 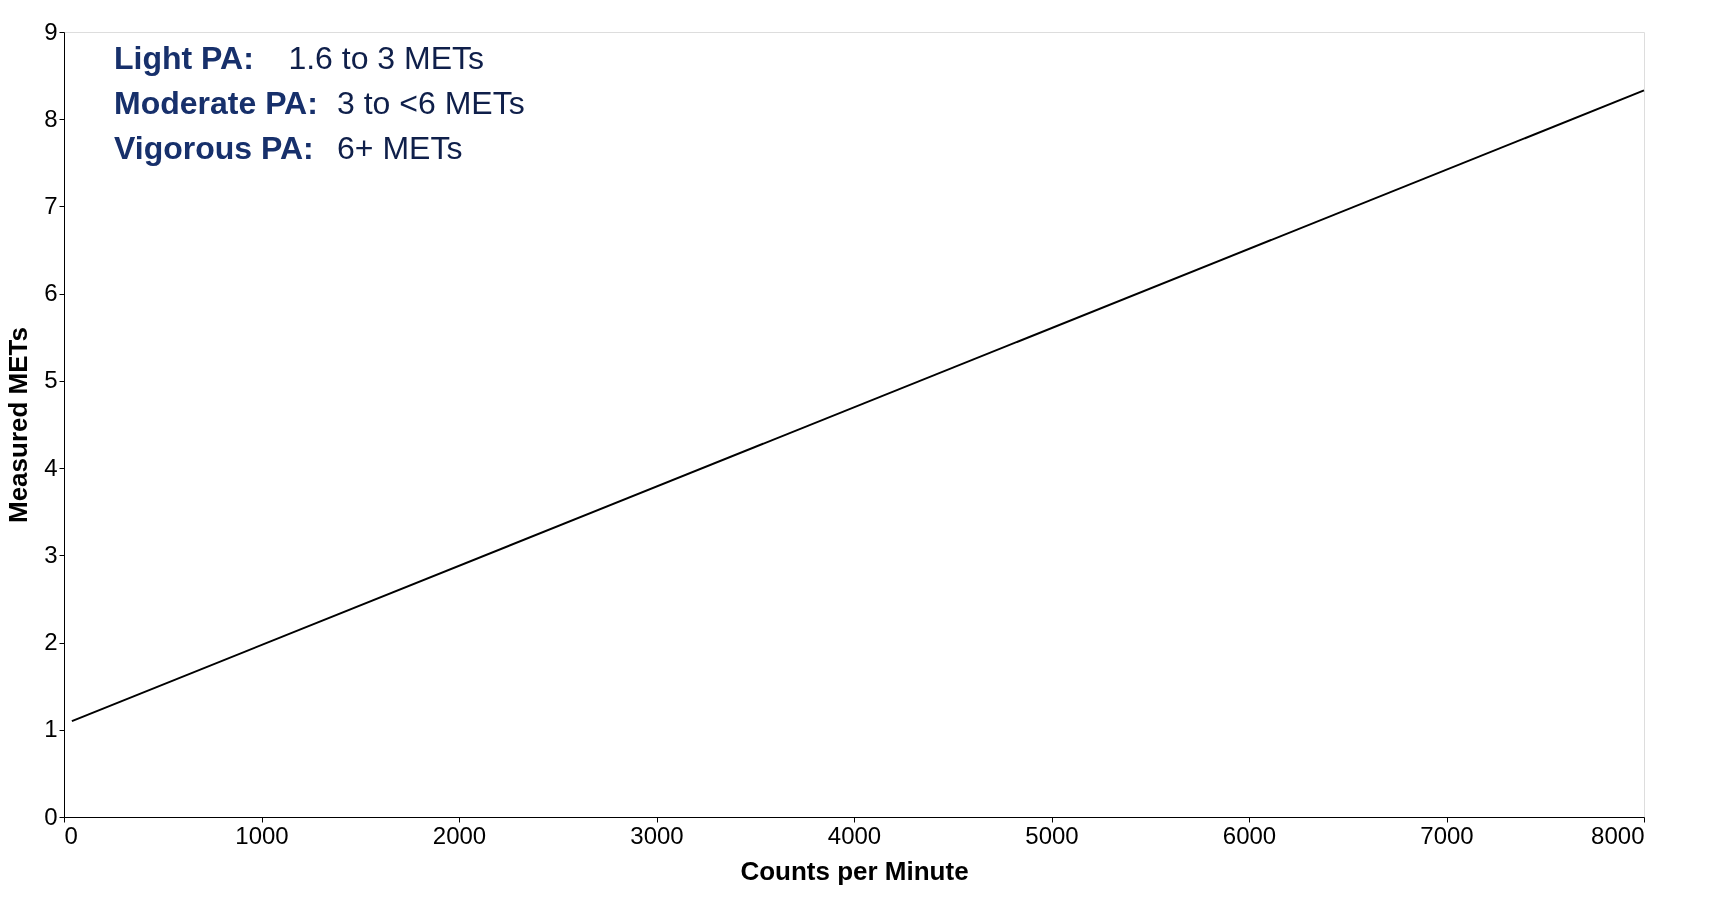 I want to click on y-tick-label: 2, so click(x=51, y=642).